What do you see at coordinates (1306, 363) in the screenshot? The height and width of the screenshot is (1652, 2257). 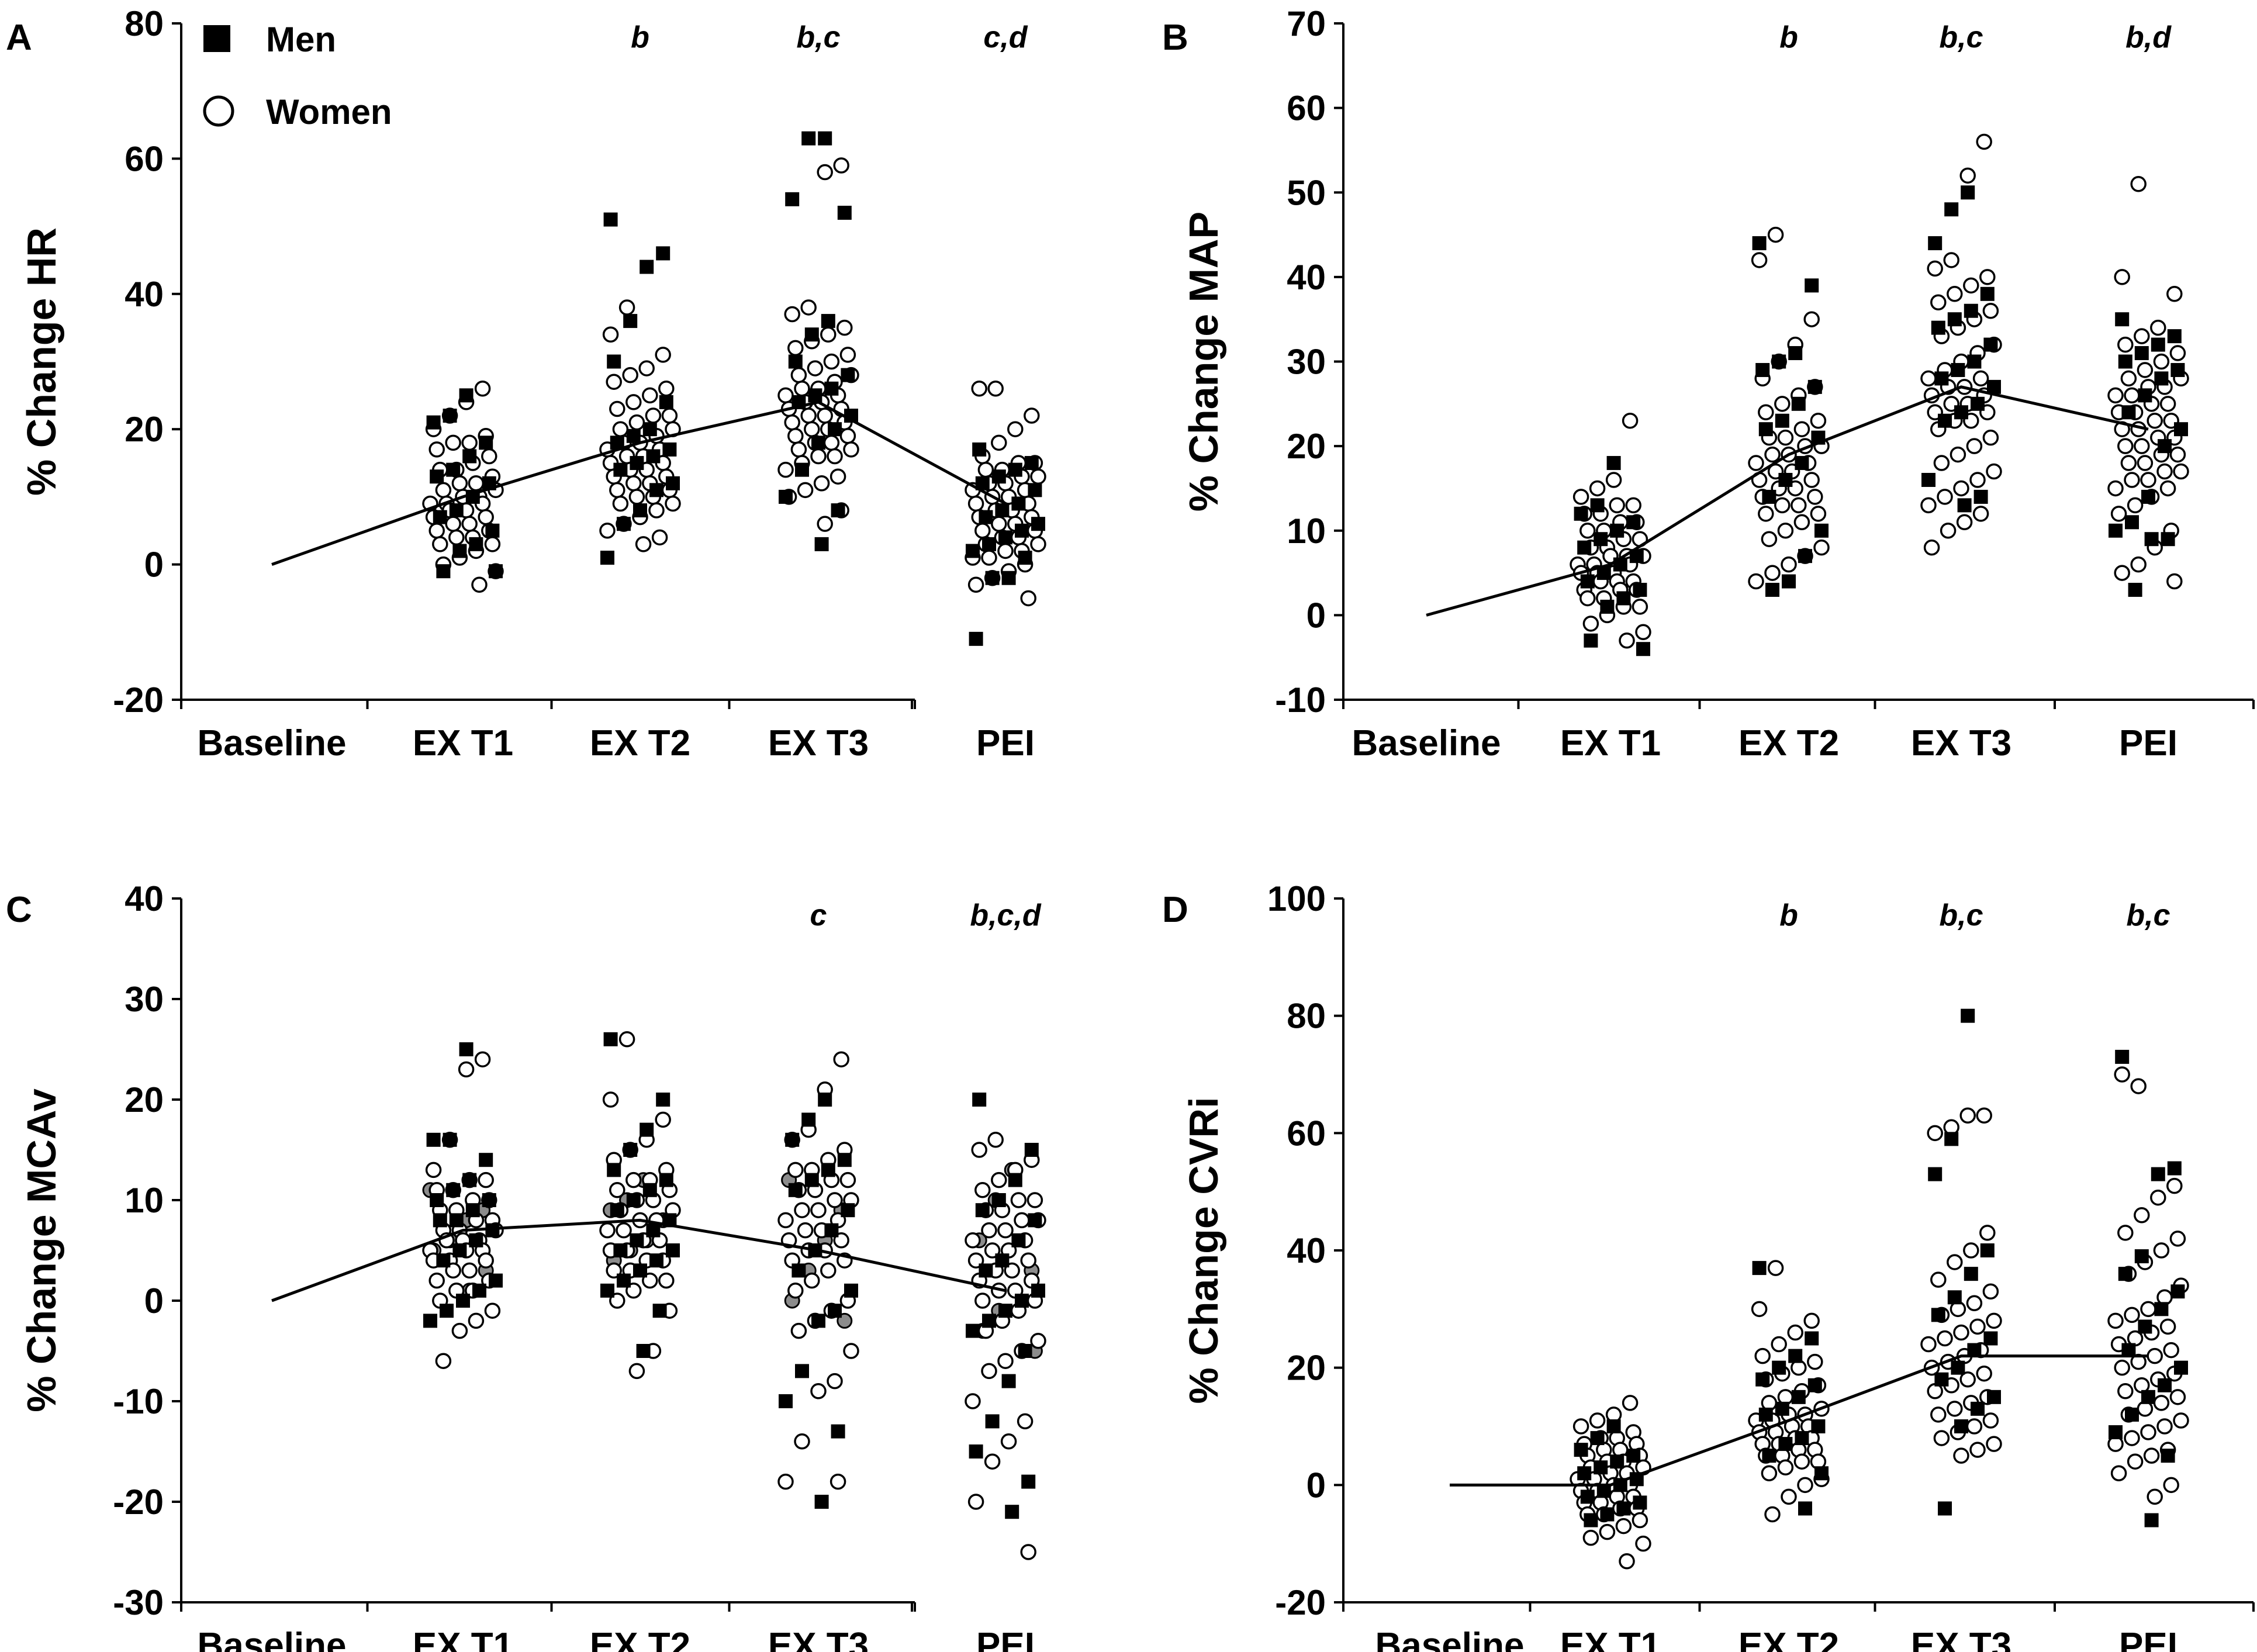 I see `y-tick-label: 30` at bounding box center [1306, 363].